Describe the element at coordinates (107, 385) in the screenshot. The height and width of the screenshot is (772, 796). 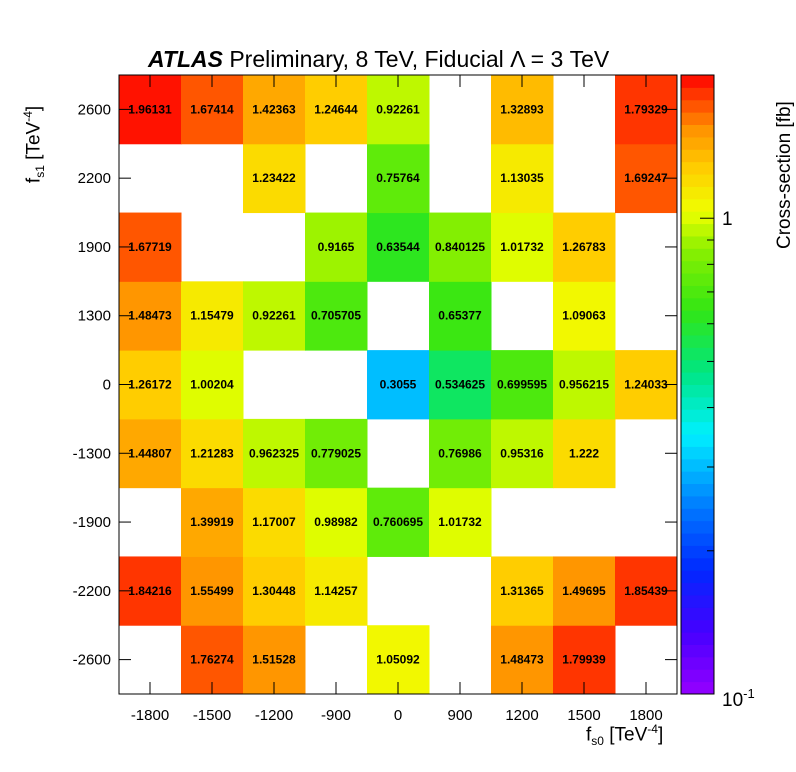
I see `y-tick-label: 0` at that location.